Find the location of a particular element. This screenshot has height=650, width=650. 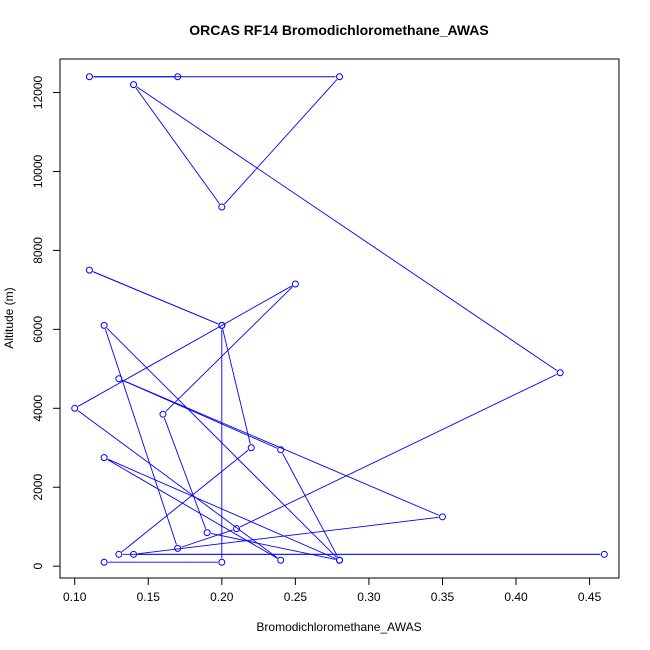

x-tick-label: 0.15 is located at coordinates (149, 597).